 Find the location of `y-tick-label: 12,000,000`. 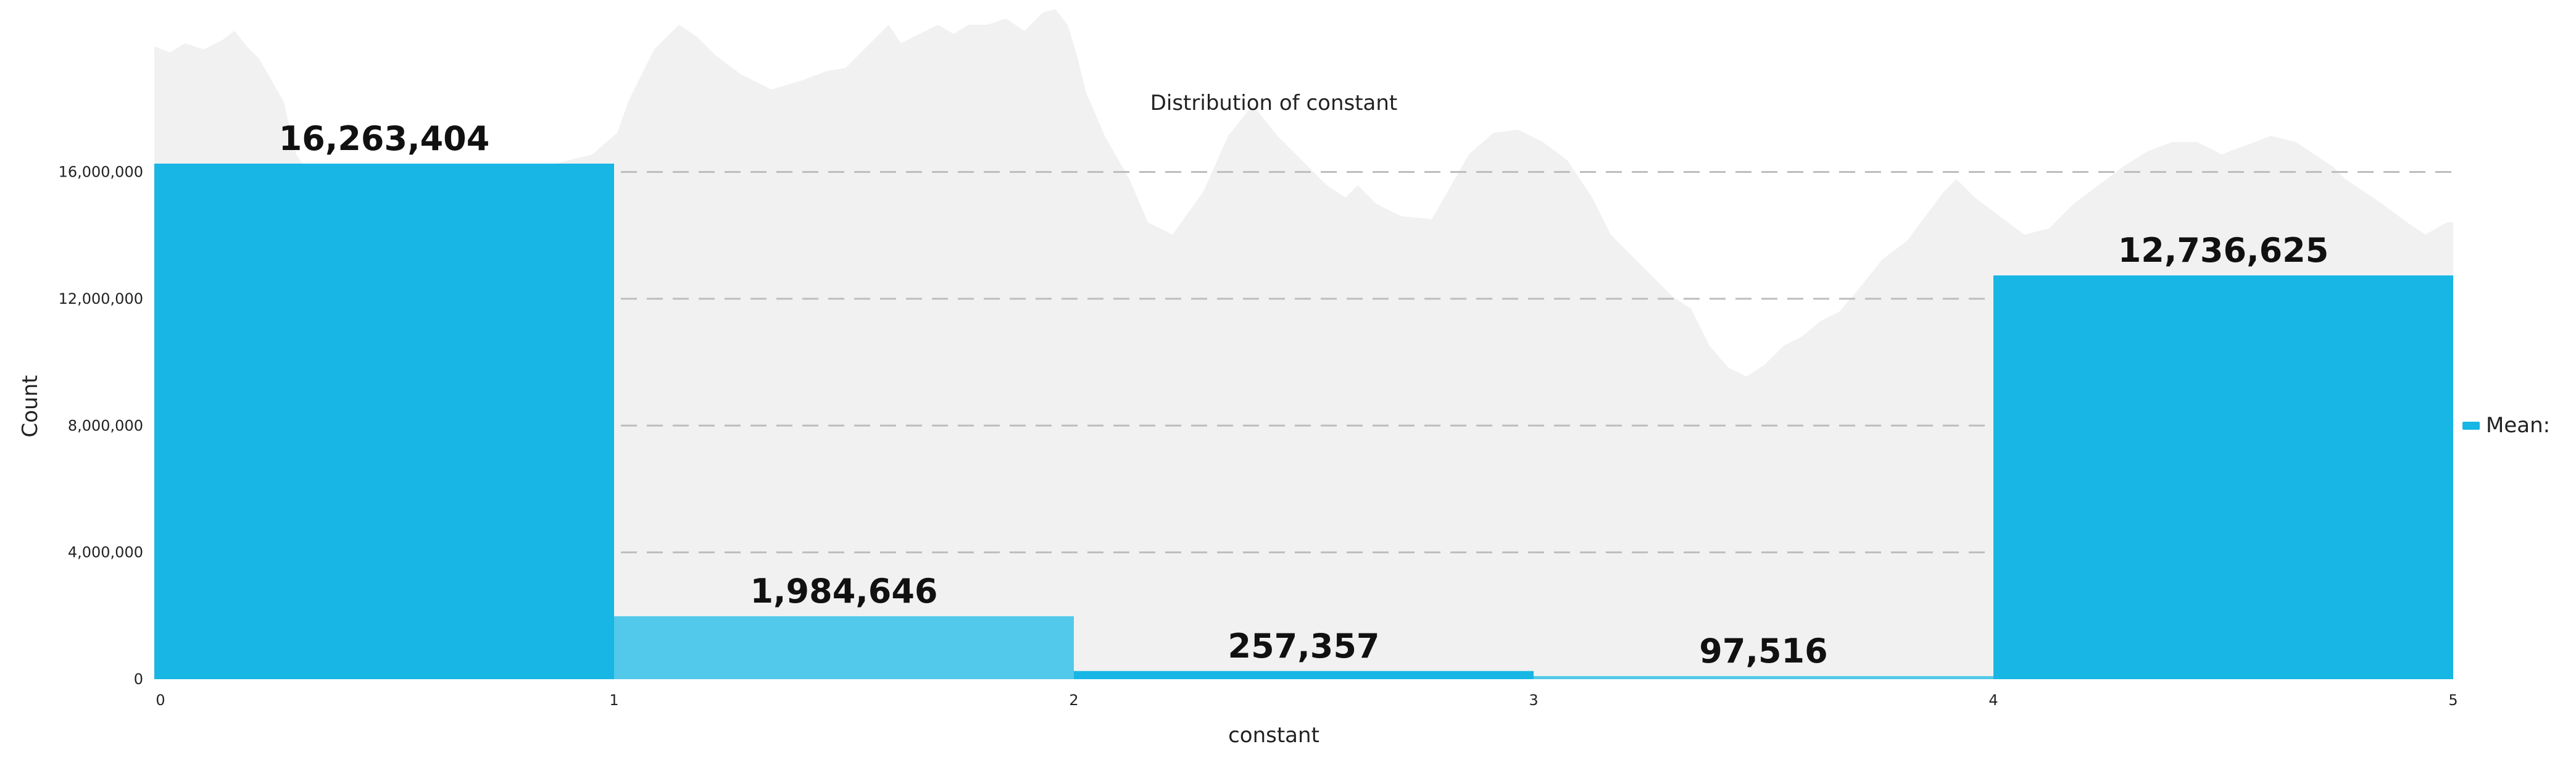

y-tick-label: 12,000,000 is located at coordinates (101, 298).